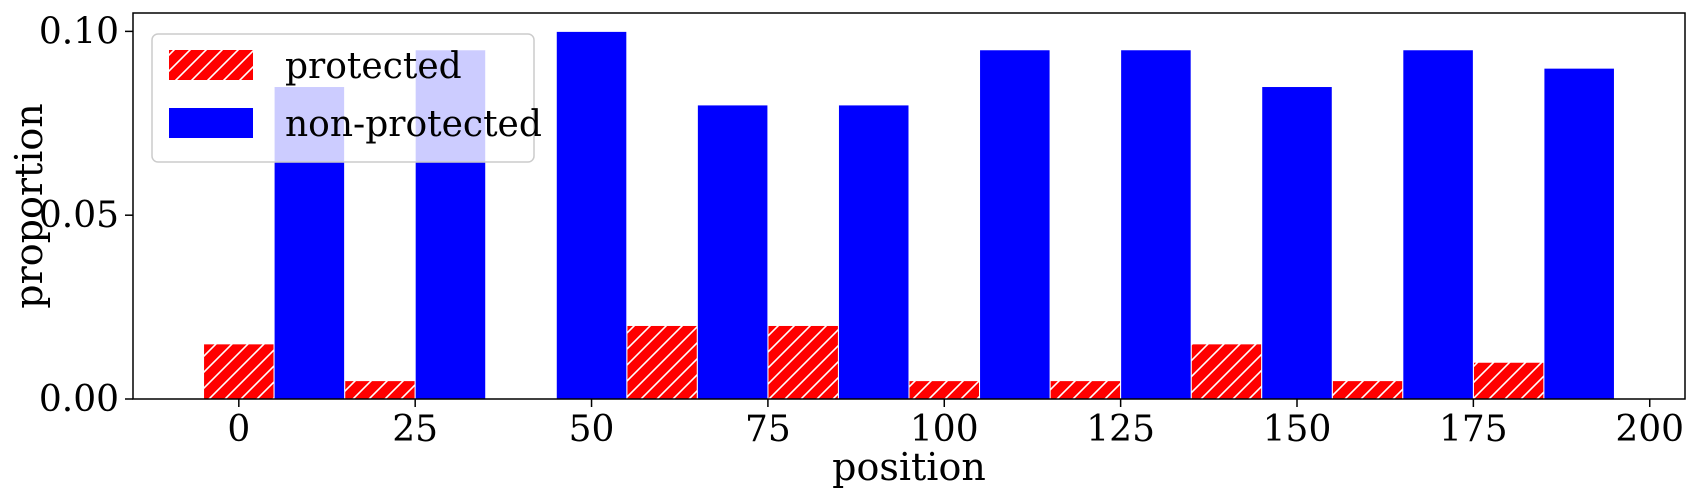 This screenshot has width=1694, height=497. What do you see at coordinates (909, 467) in the screenshot?
I see `x-axis-label: position` at bounding box center [909, 467].